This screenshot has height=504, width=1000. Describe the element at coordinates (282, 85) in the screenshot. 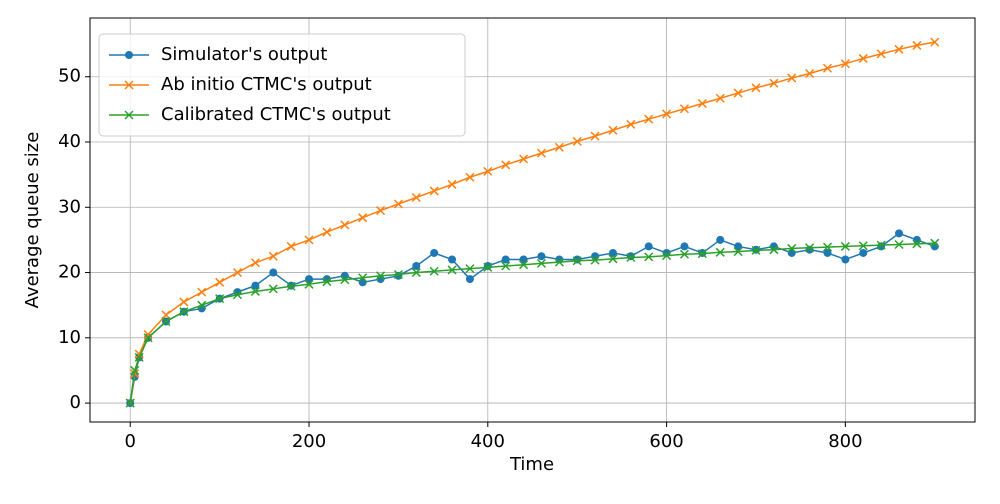

I see `legend-box` at that location.